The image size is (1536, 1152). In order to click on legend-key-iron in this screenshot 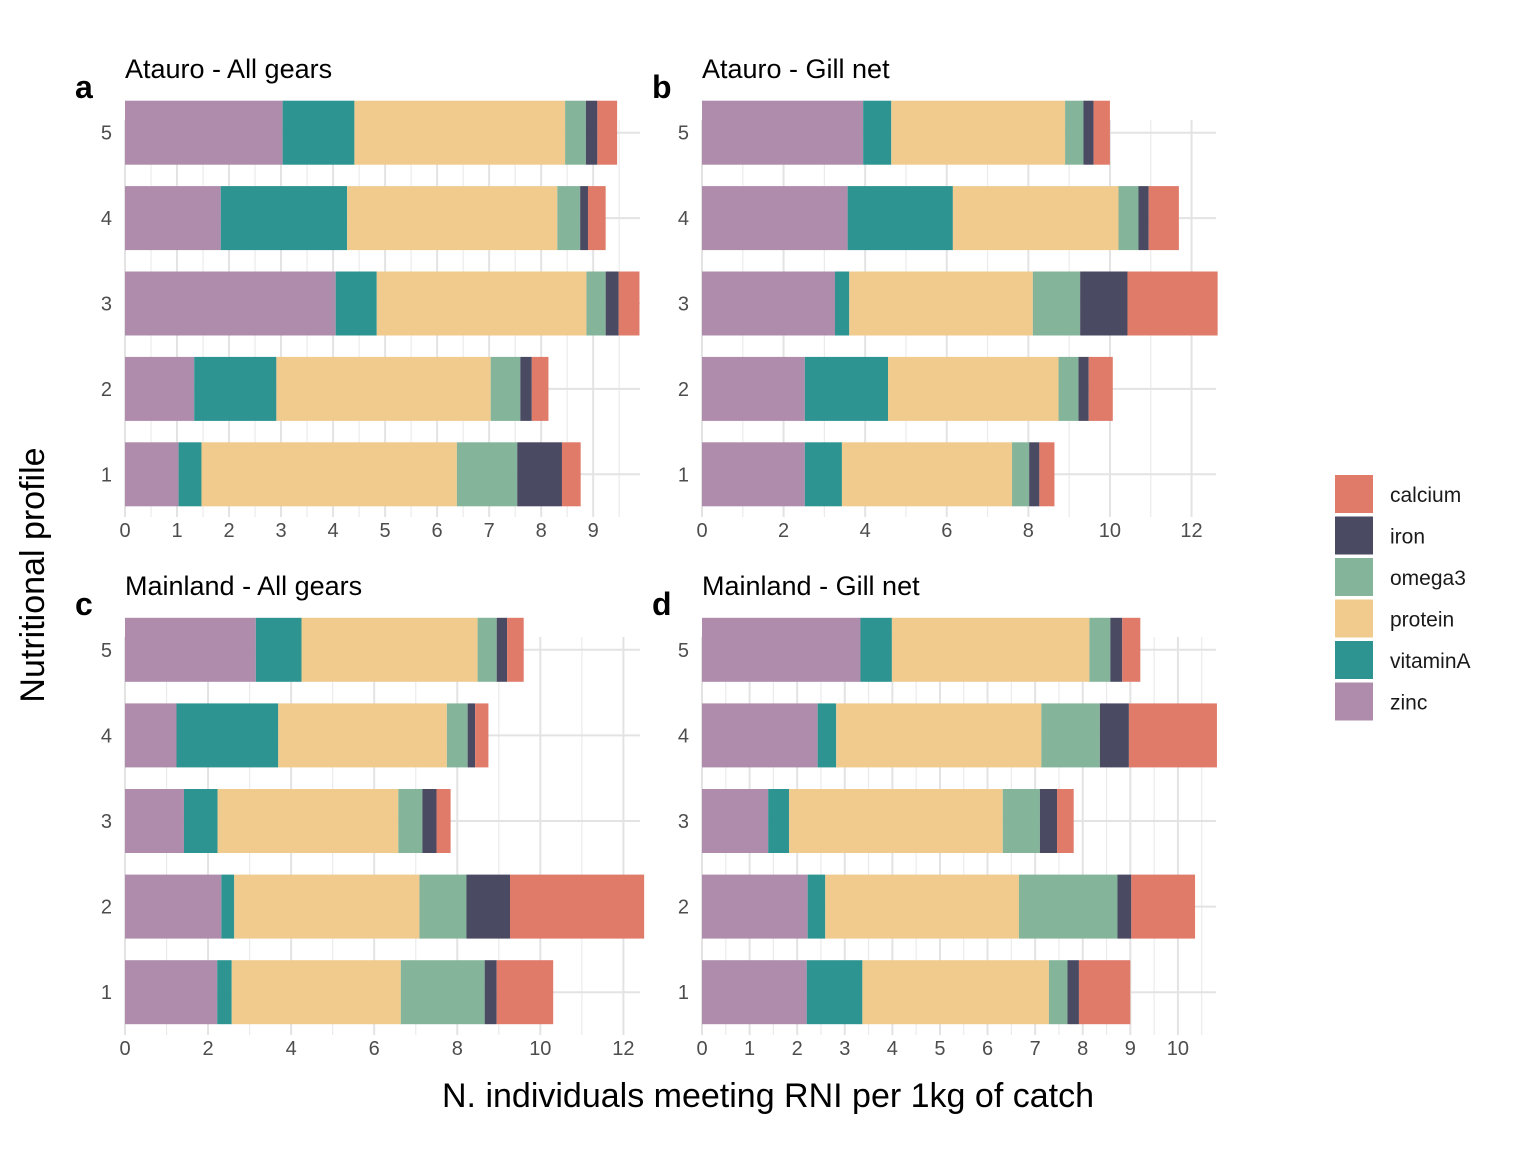, I will do `click(1354, 535)`.